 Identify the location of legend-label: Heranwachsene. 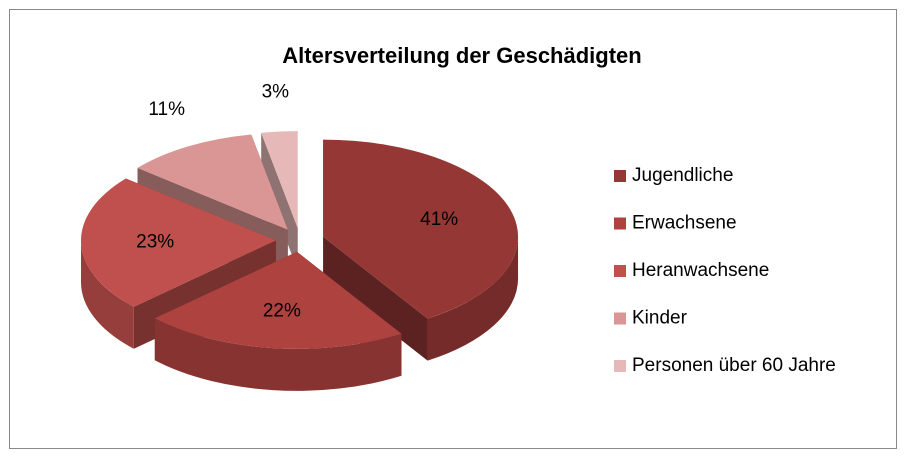
(700, 270).